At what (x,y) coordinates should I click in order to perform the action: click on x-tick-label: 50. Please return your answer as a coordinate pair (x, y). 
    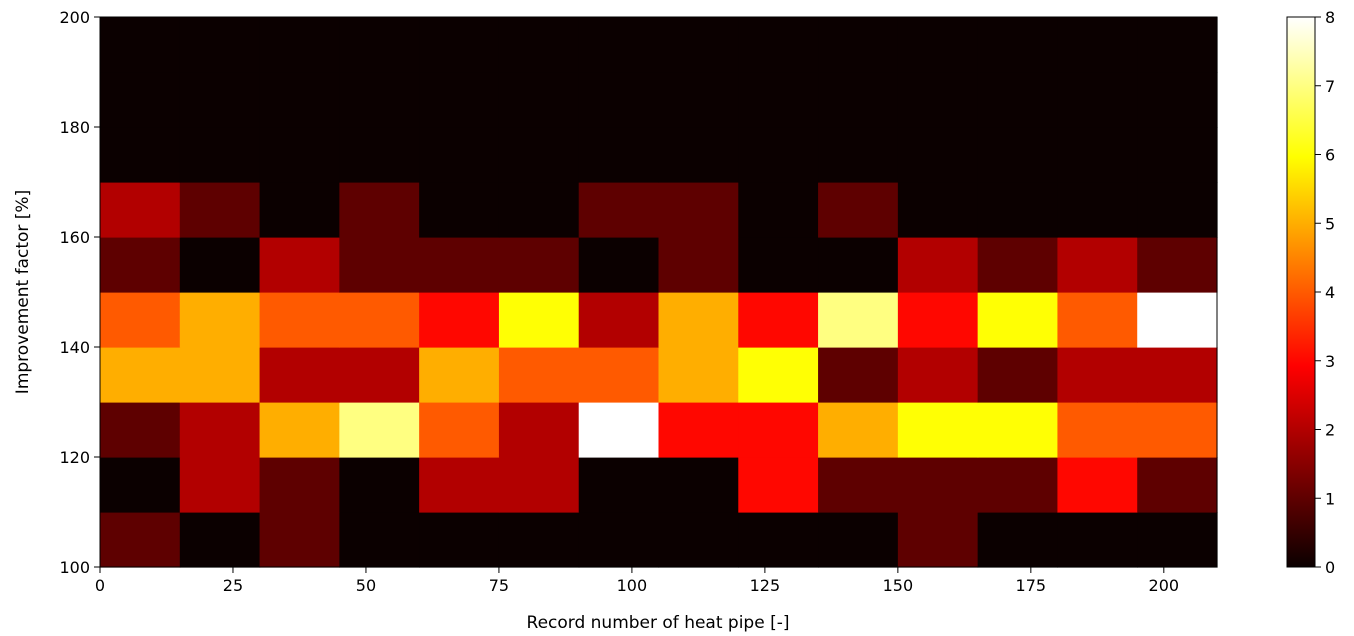
    Looking at the image, I should click on (366, 585).